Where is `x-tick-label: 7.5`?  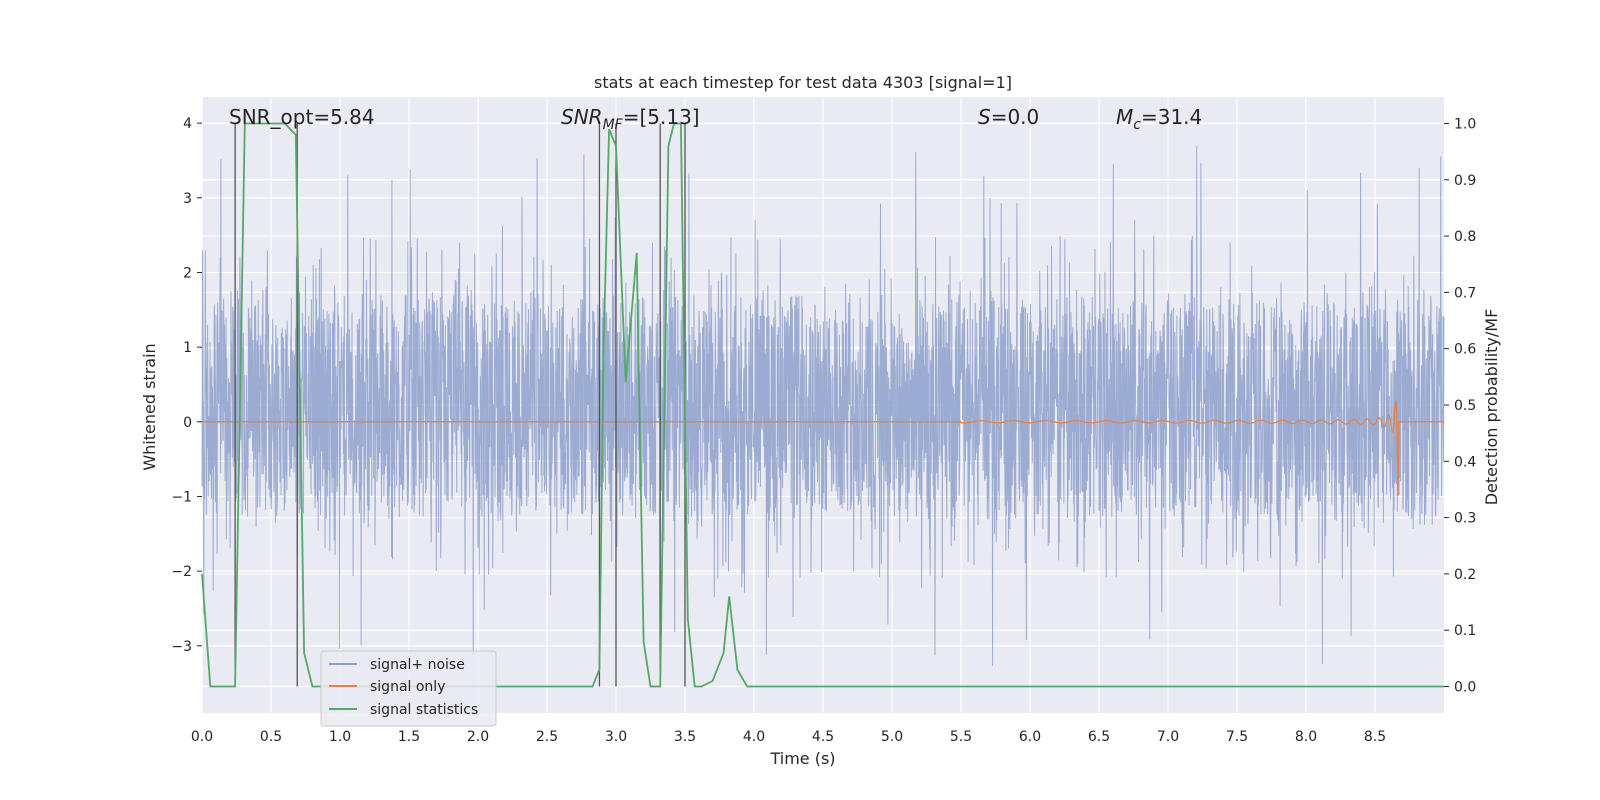
x-tick-label: 7.5 is located at coordinates (1237, 737).